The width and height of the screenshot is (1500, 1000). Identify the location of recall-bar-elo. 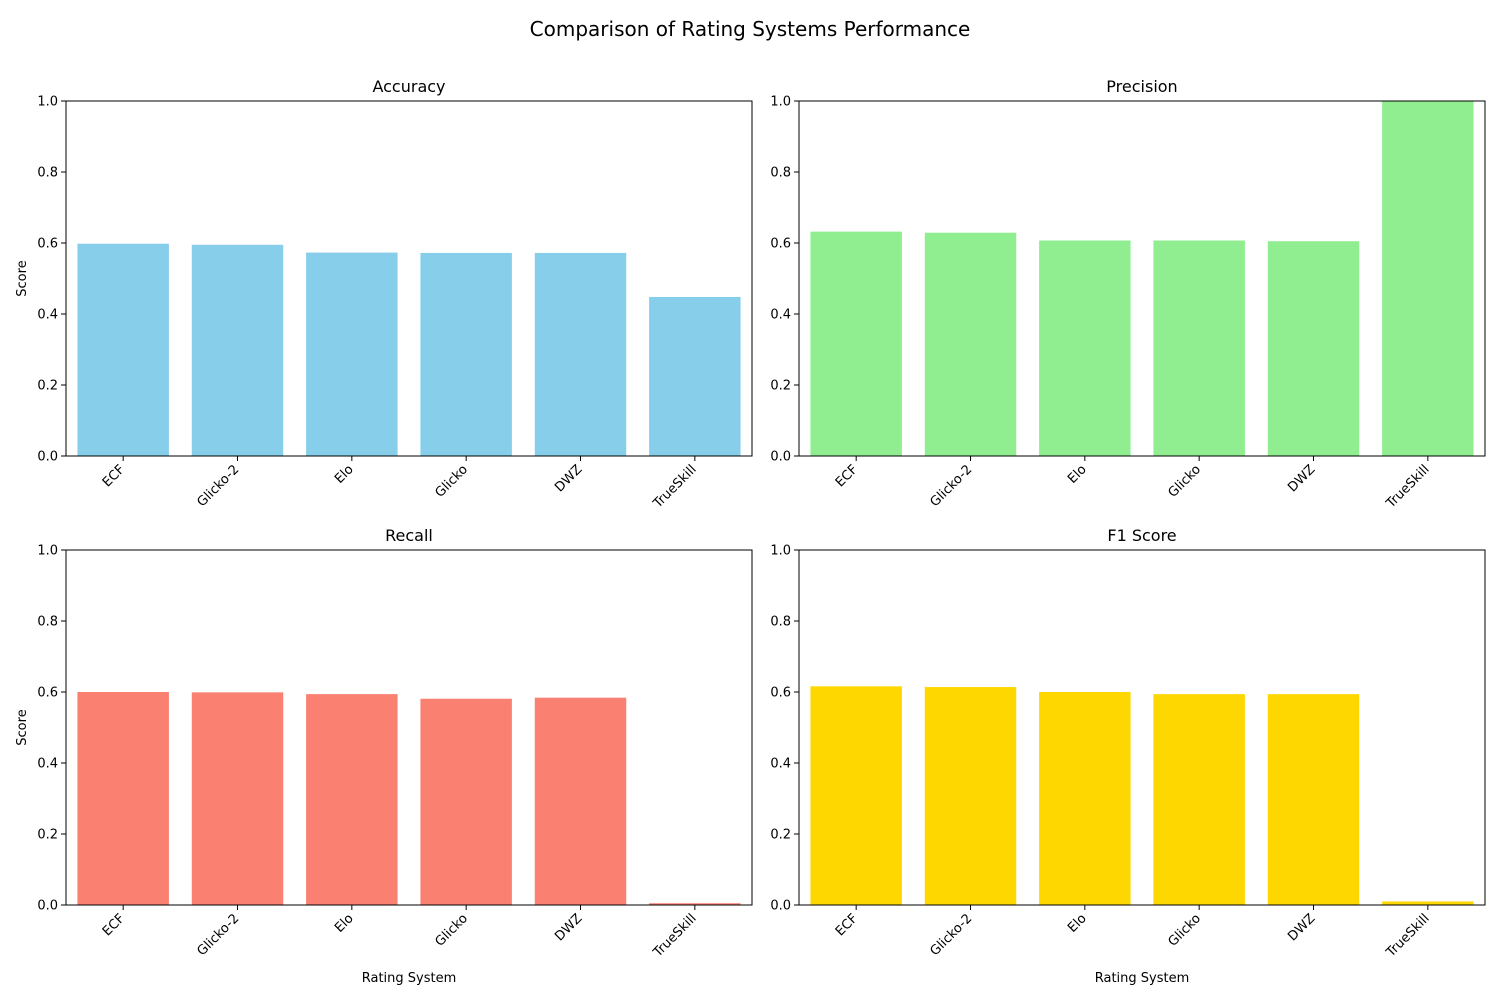
(352, 799).